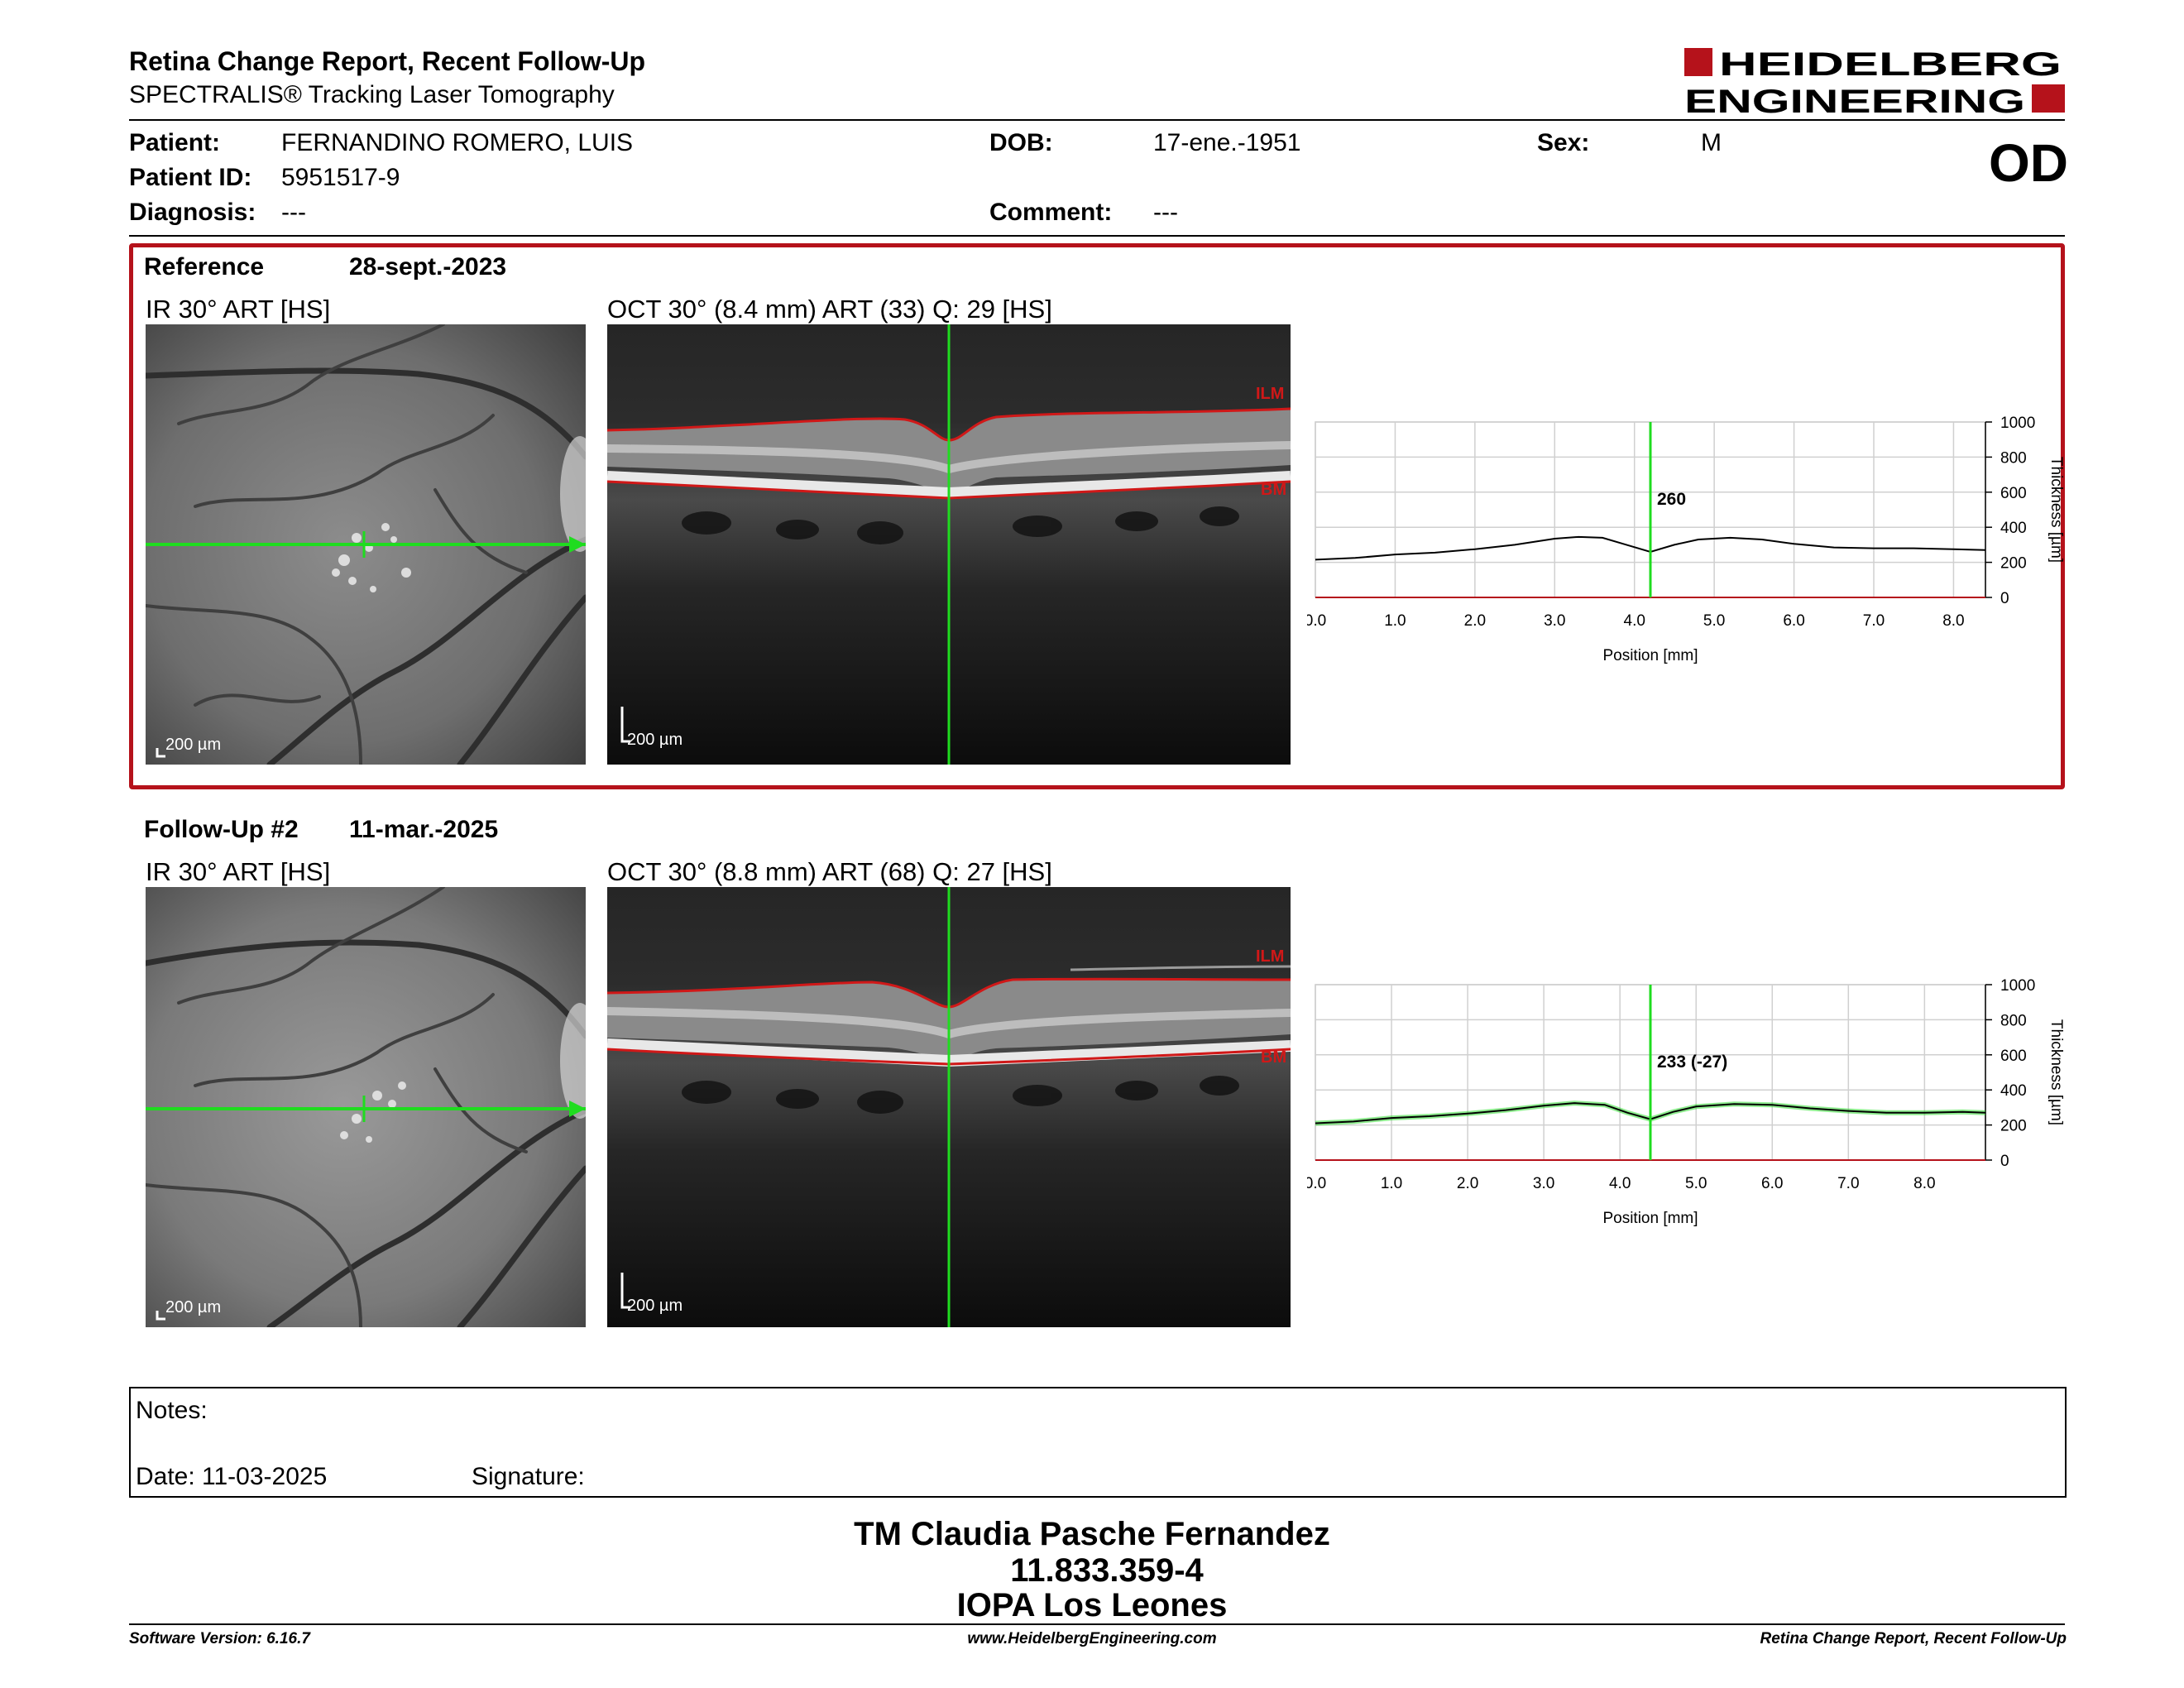 The height and width of the screenshot is (1688, 2184). Describe the element at coordinates (1051, 212) in the screenshot. I see `comment-label: Comment:` at that location.